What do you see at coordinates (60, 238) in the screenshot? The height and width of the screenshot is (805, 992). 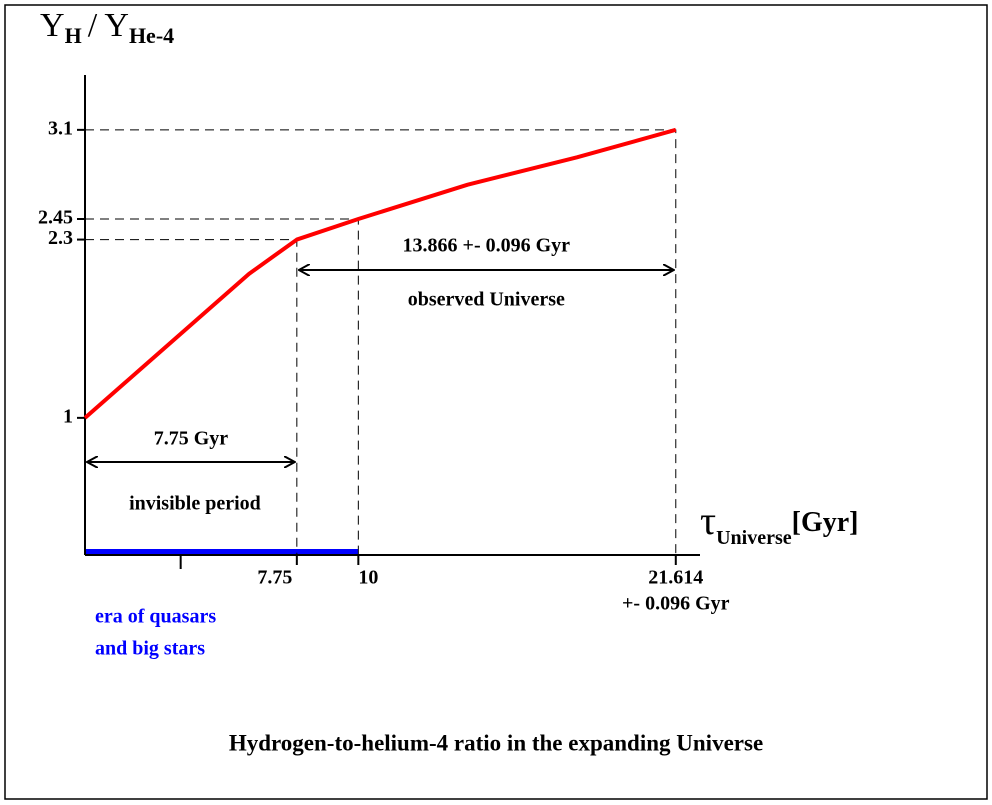 I see `y-tick-label: 2.3` at bounding box center [60, 238].